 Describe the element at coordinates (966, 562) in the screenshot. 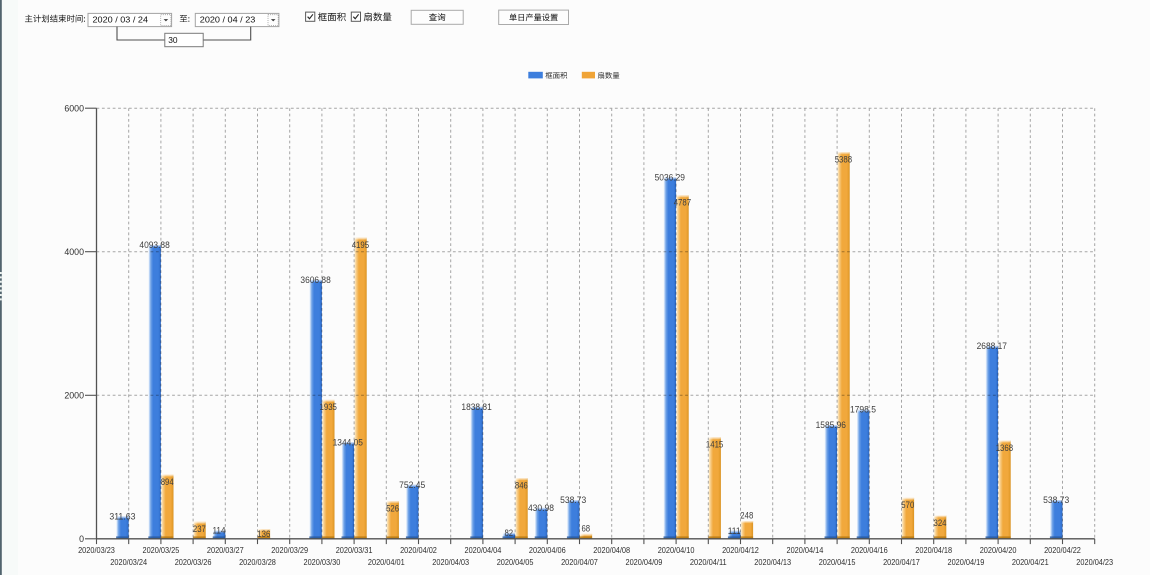

I see `svg-text: 2020/04/19` at that location.